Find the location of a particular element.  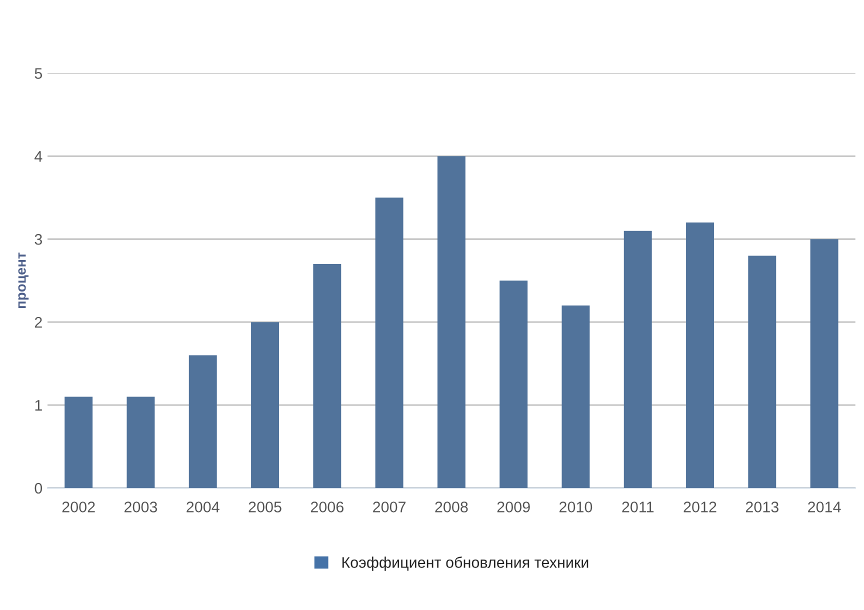

x-tick-label: 2005 is located at coordinates (265, 507).